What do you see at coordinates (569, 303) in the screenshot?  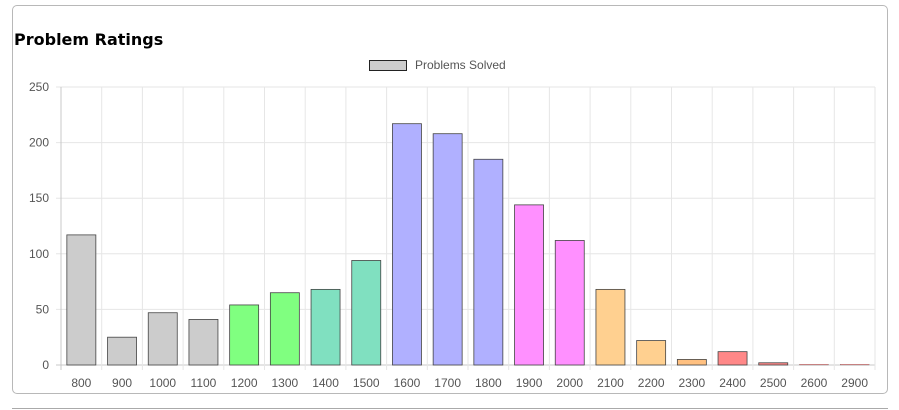 I see `bar-2000` at bounding box center [569, 303].